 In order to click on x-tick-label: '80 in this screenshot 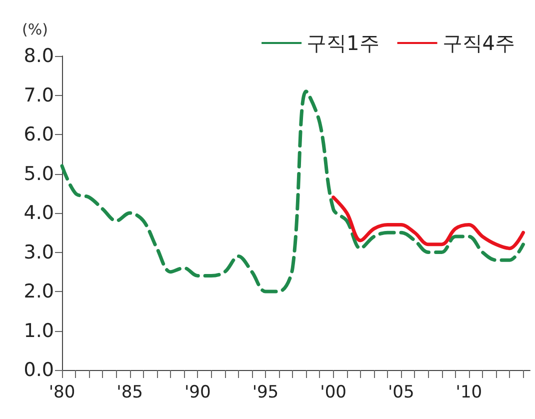, I will do `click(62, 392)`.